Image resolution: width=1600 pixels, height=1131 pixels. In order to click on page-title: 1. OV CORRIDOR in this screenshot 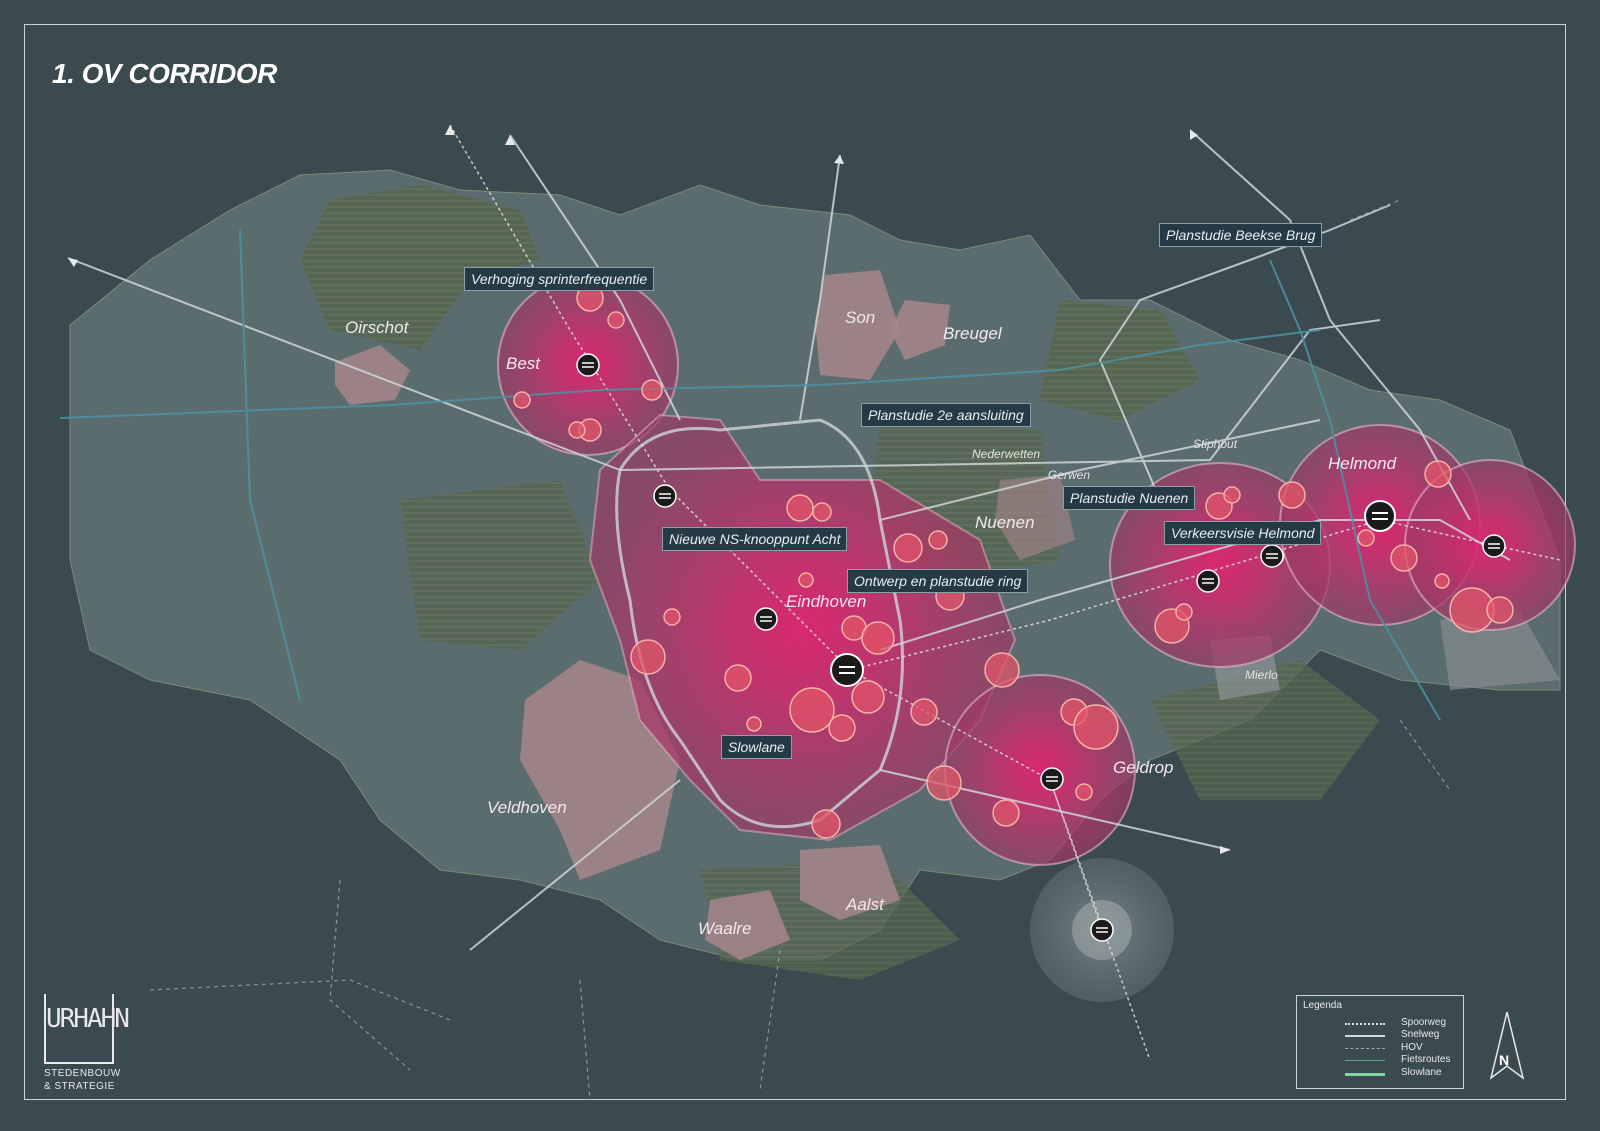, I will do `click(164, 73)`.